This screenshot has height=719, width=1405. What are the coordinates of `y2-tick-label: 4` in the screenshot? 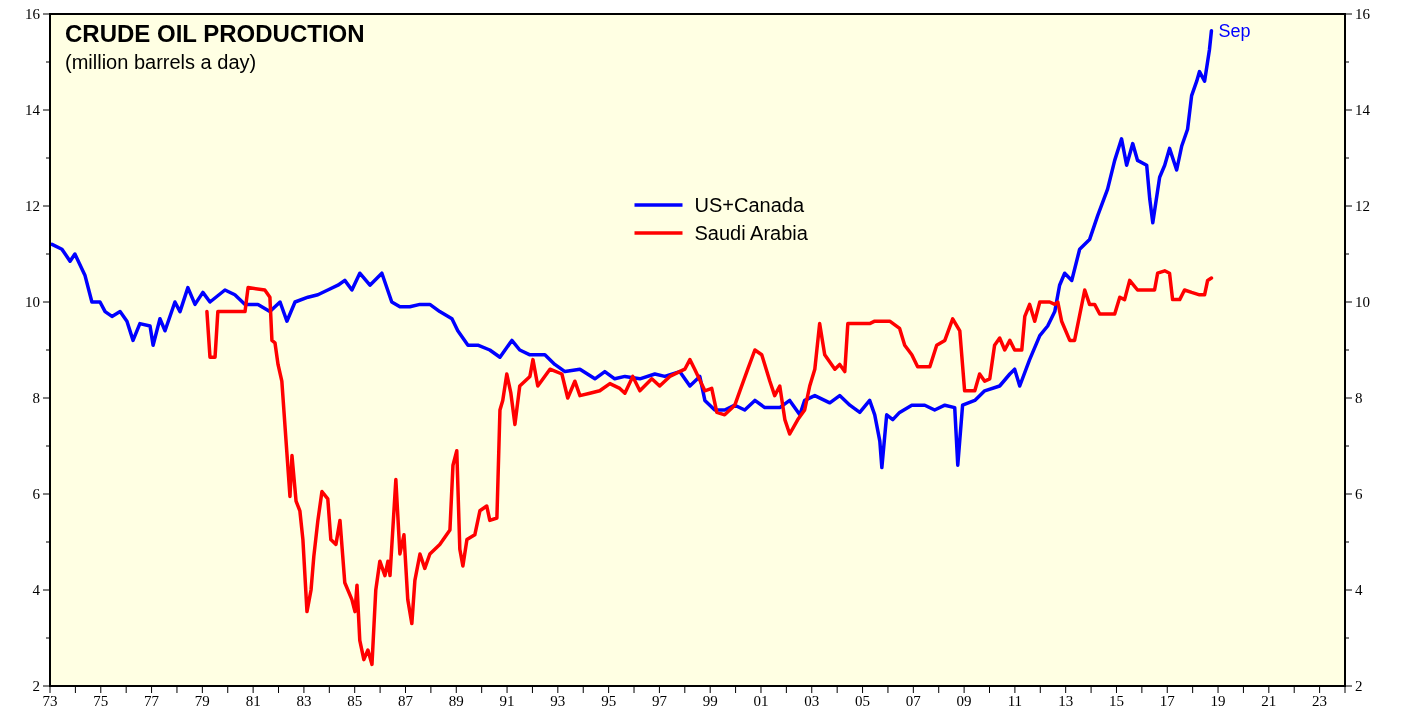 It's located at (1359, 590).